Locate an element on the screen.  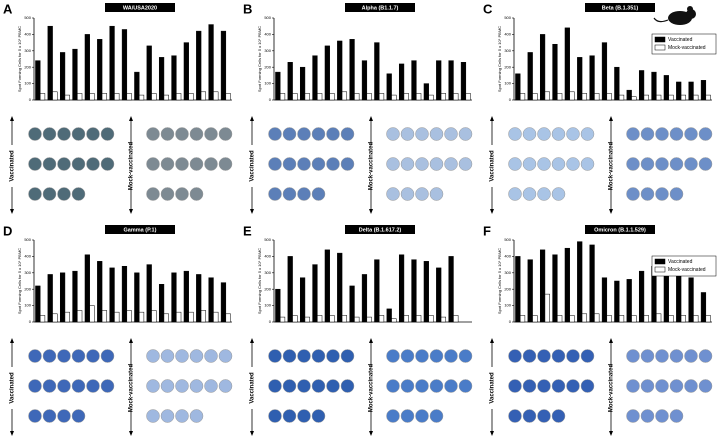
y-tick-label: 0 is located at coordinates (270, 99).